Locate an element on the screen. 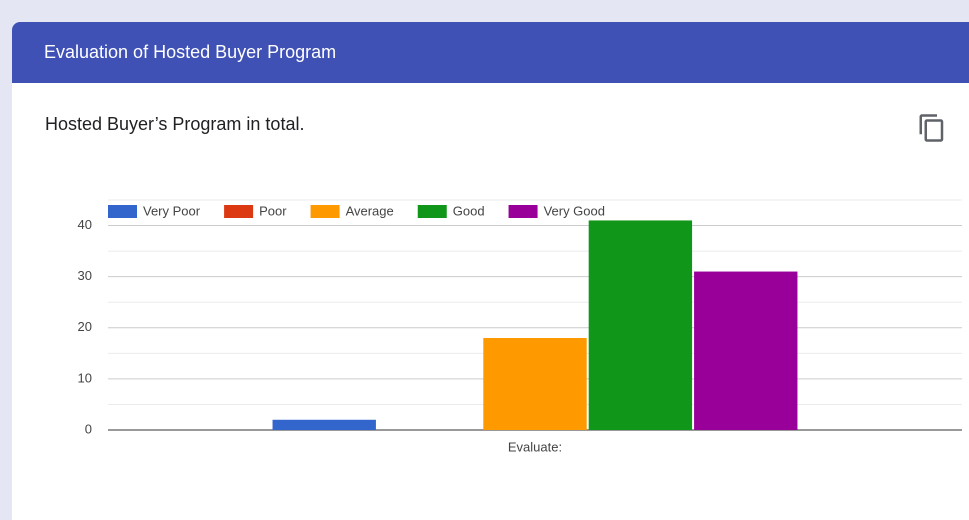 The image size is (969, 520). legend-label: Average is located at coordinates (370, 210).